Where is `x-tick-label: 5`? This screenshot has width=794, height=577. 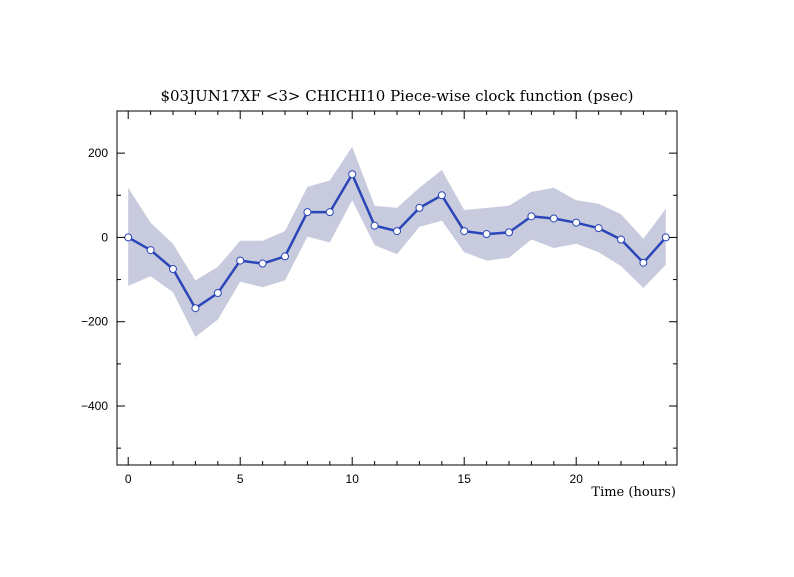
x-tick-label: 5 is located at coordinates (240, 479).